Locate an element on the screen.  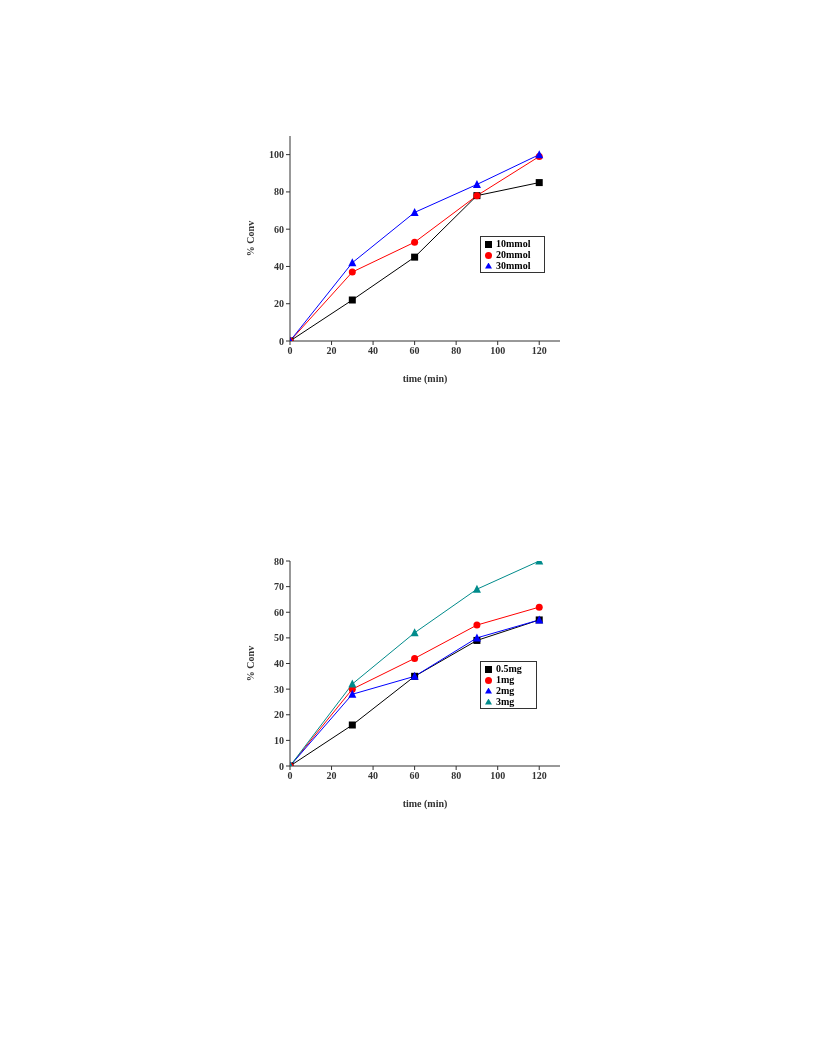
legend-label: 1mg is located at coordinates (505, 679).